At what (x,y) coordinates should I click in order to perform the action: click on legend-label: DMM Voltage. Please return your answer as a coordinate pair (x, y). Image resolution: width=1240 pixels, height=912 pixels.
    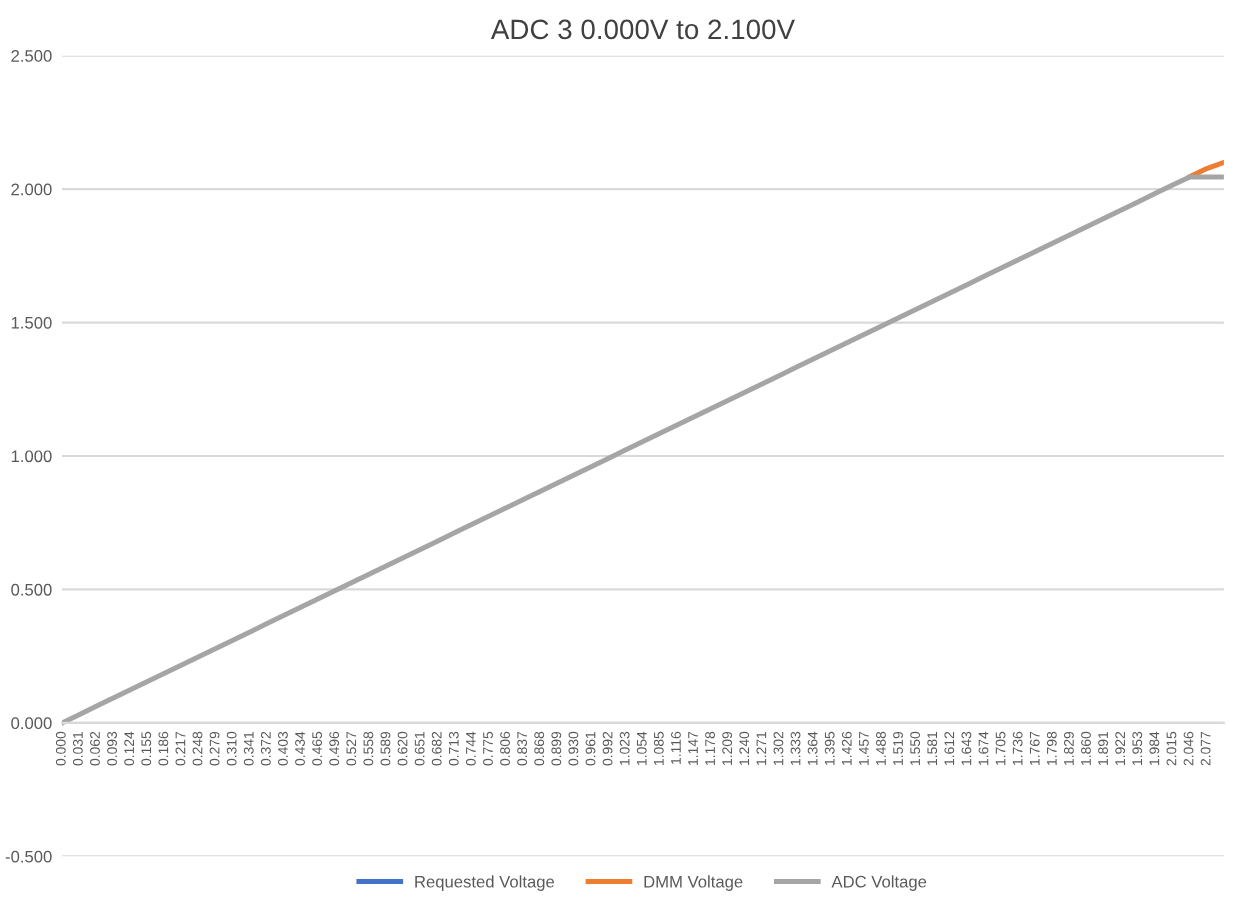
    Looking at the image, I should click on (693, 883).